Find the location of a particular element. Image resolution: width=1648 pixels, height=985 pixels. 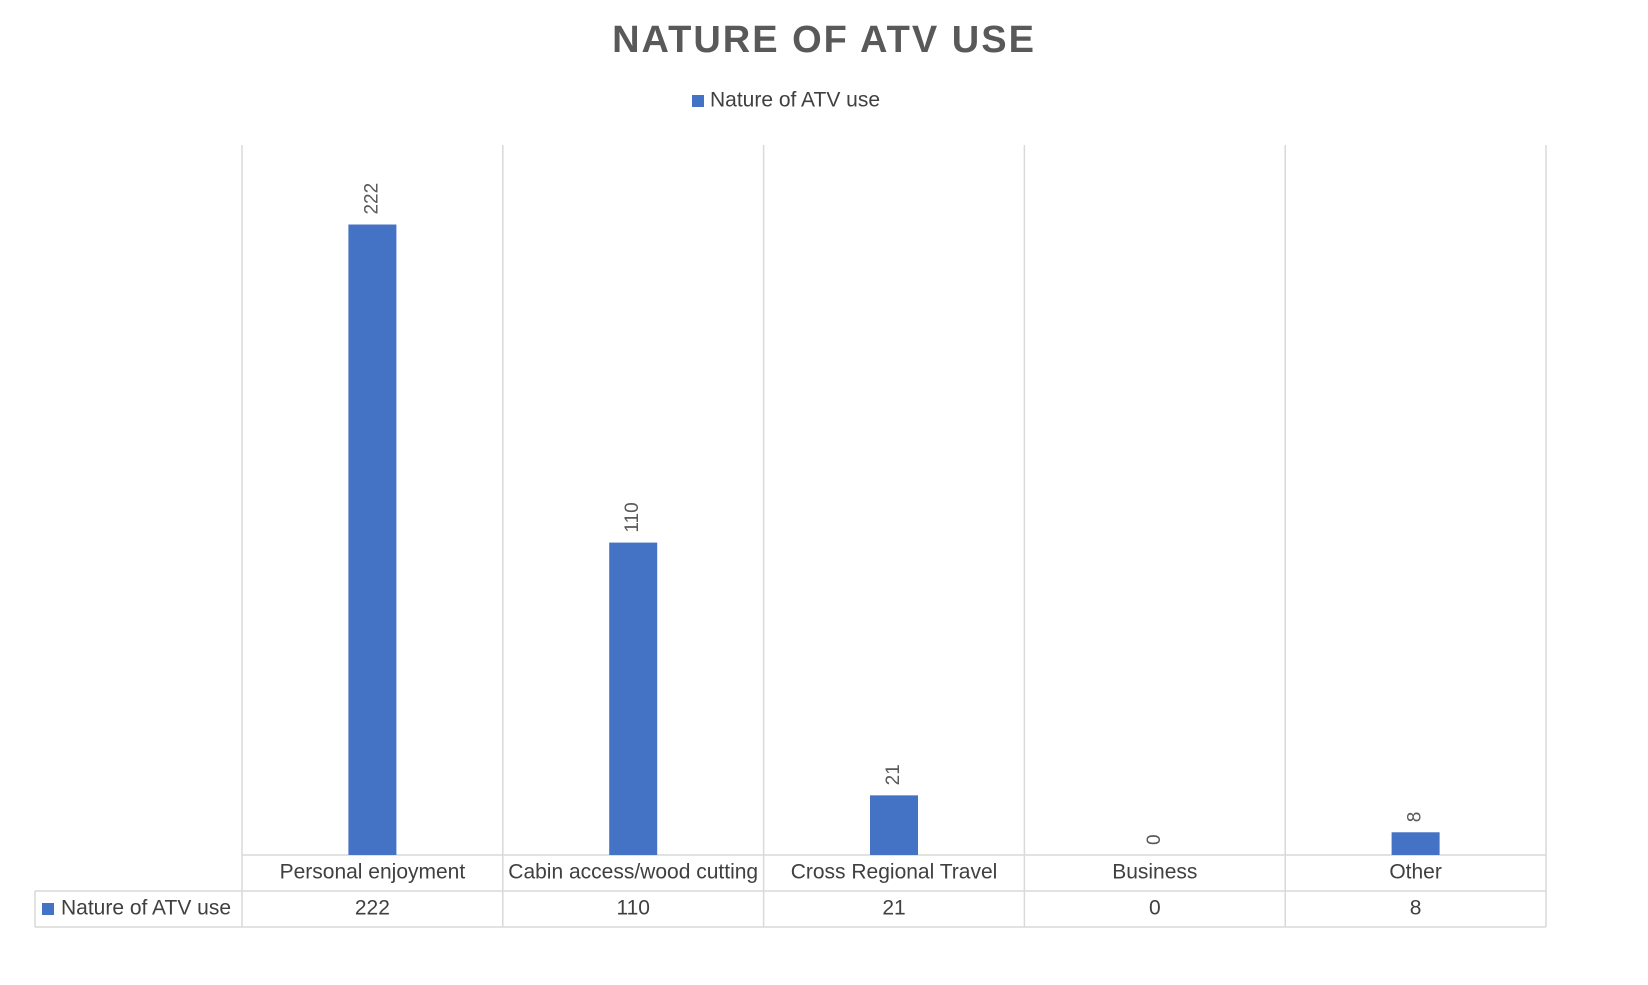

legend-swatch is located at coordinates (698, 101).